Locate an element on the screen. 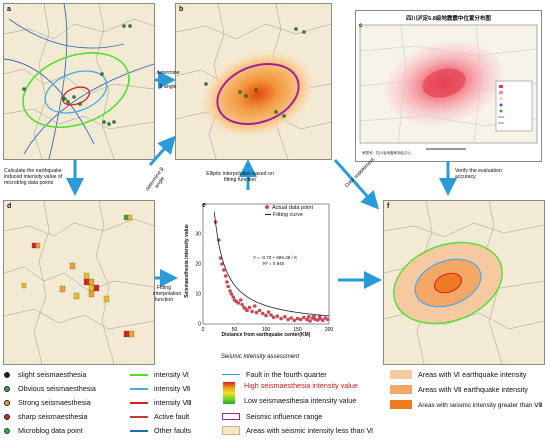  panel-f-svg is located at coordinates (464, 282).